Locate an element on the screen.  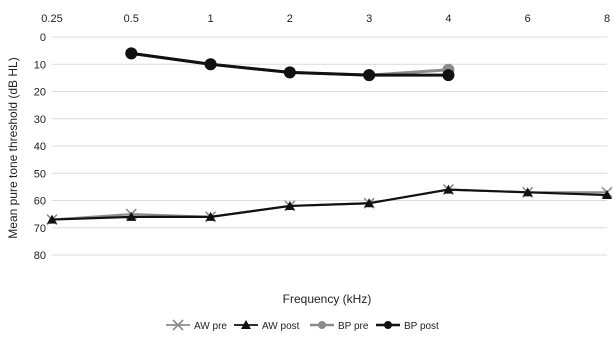
legend-swatch-marker-bp-post is located at coordinates (388, 325).